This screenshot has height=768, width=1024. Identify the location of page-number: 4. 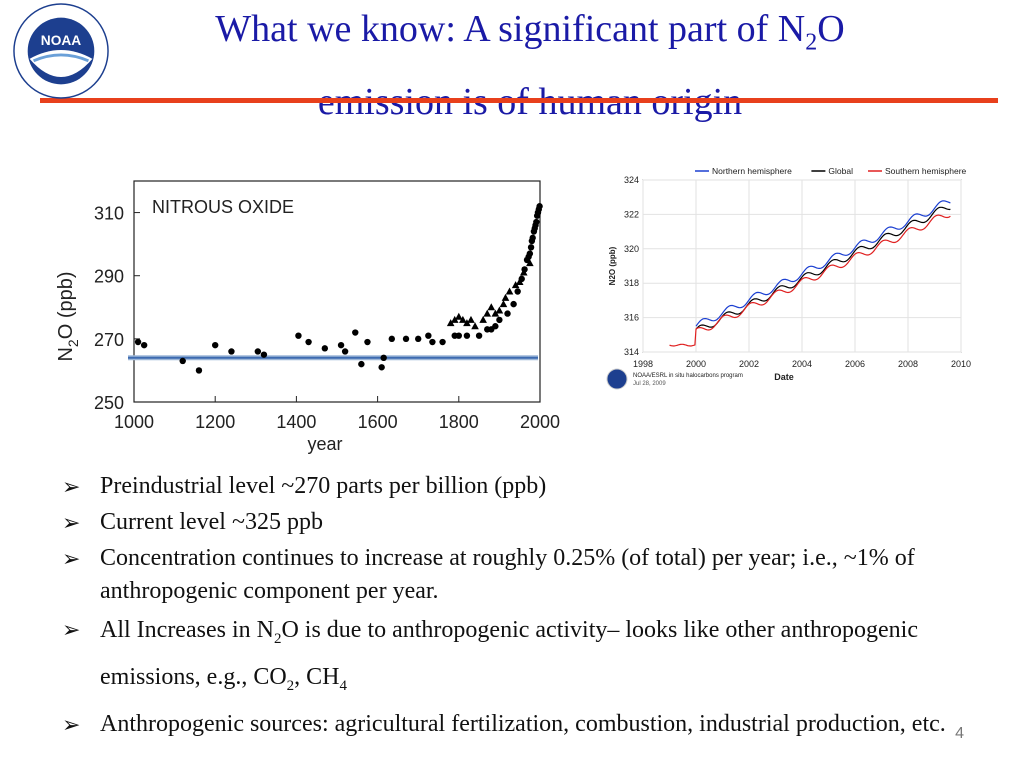
(959, 733).